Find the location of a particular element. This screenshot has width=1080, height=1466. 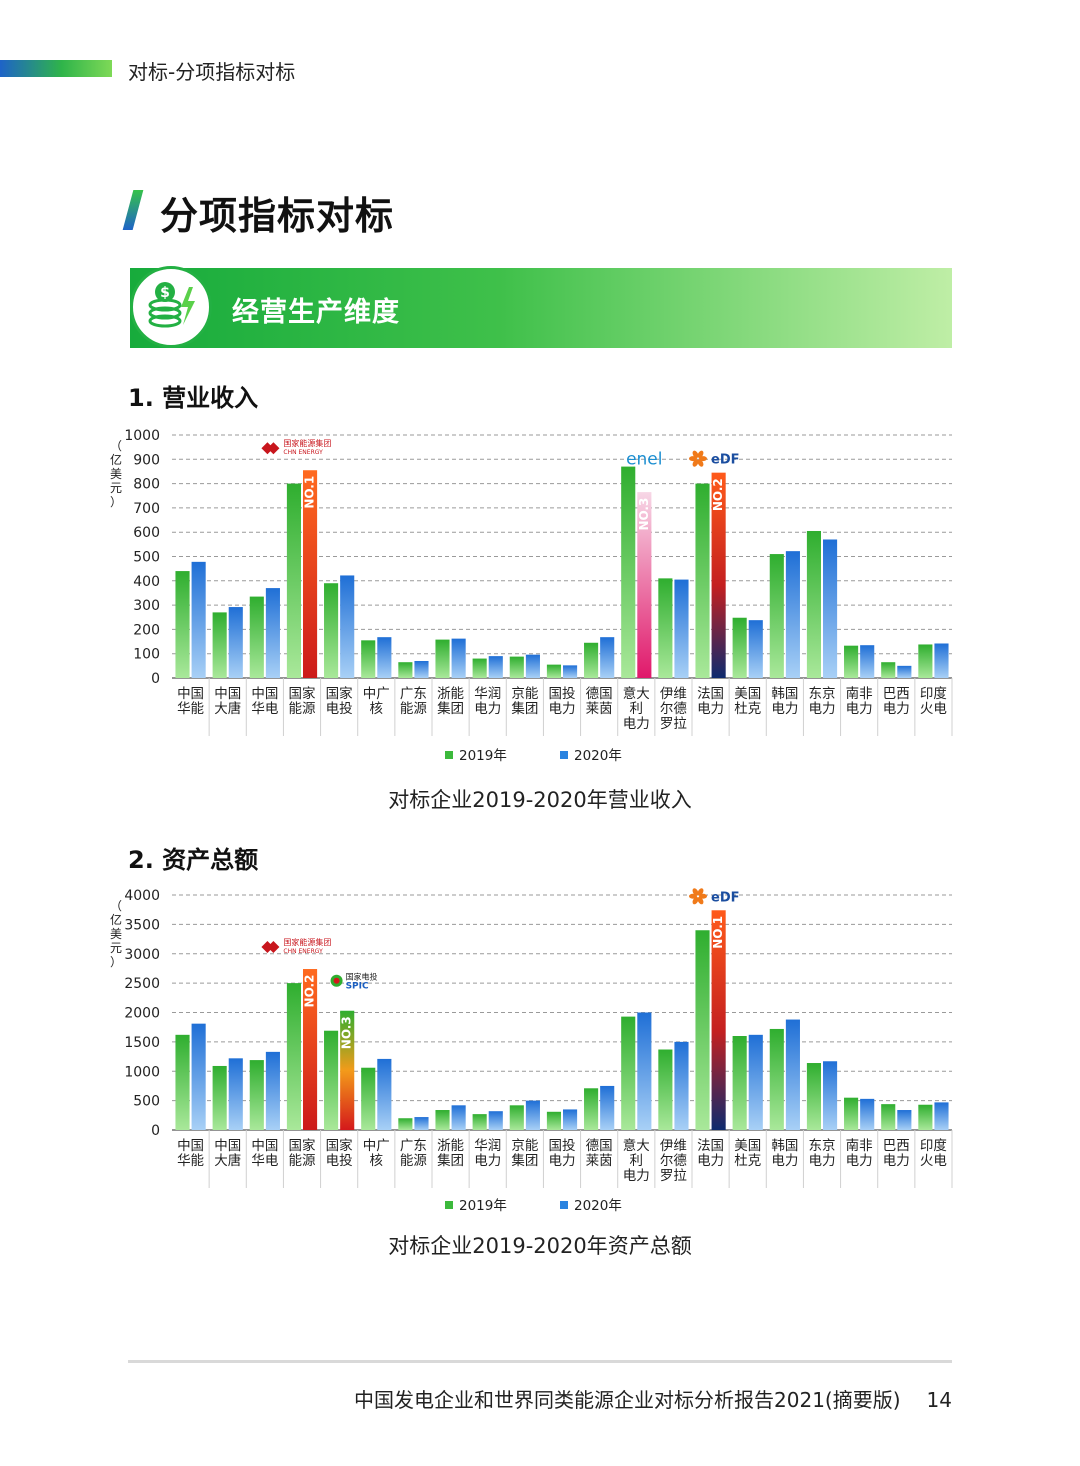

x-tick-label: 浙能 is located at coordinates (450, 694).